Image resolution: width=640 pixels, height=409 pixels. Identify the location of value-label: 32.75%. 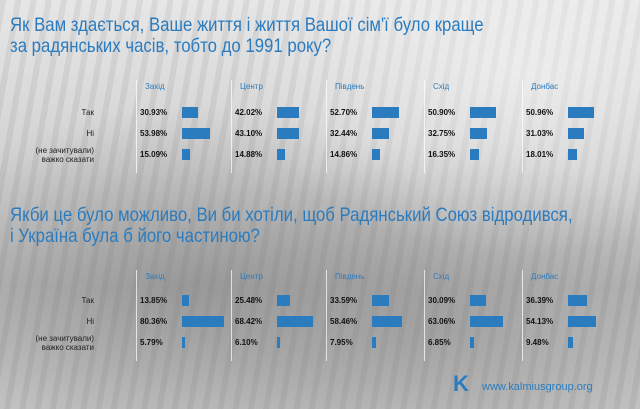
(442, 133).